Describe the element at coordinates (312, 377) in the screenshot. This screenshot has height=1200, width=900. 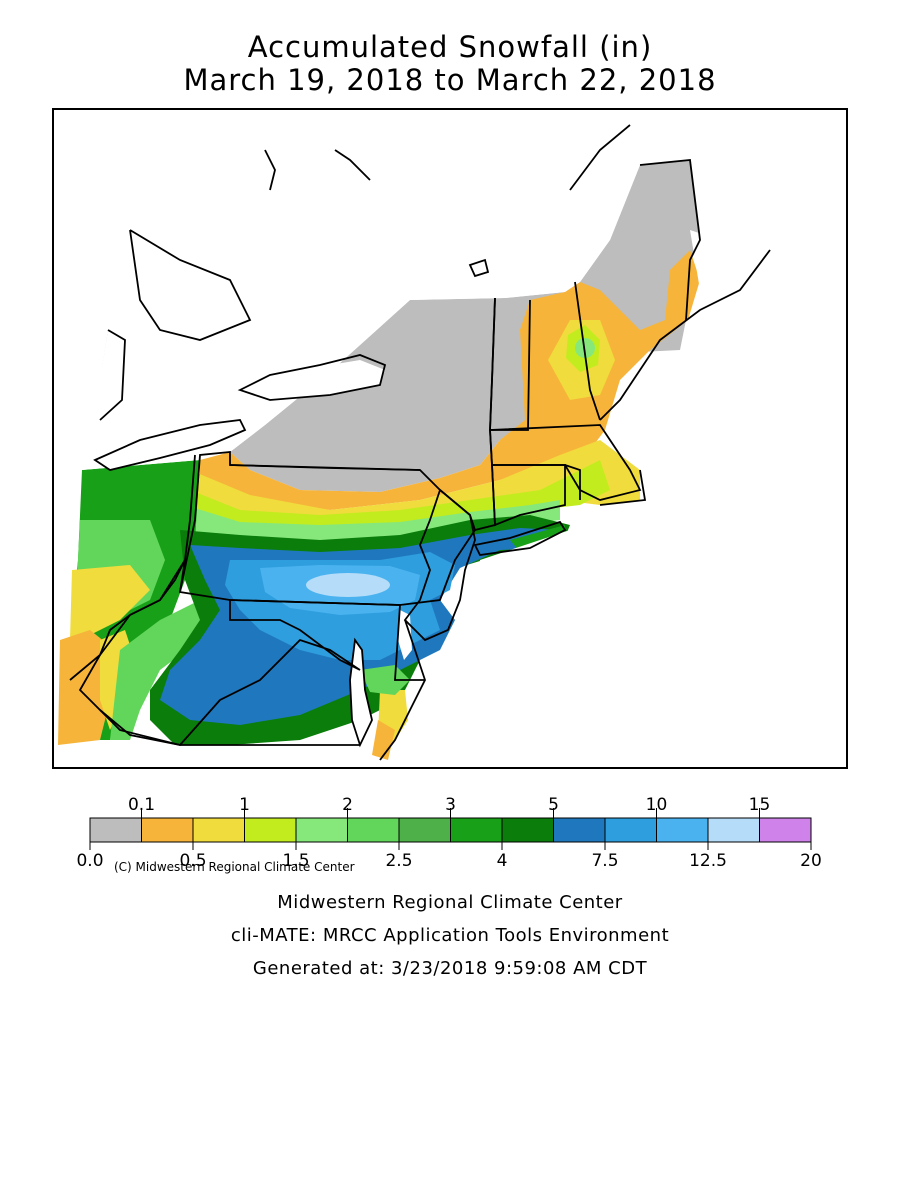
I see `lake-ontario-shore` at that location.